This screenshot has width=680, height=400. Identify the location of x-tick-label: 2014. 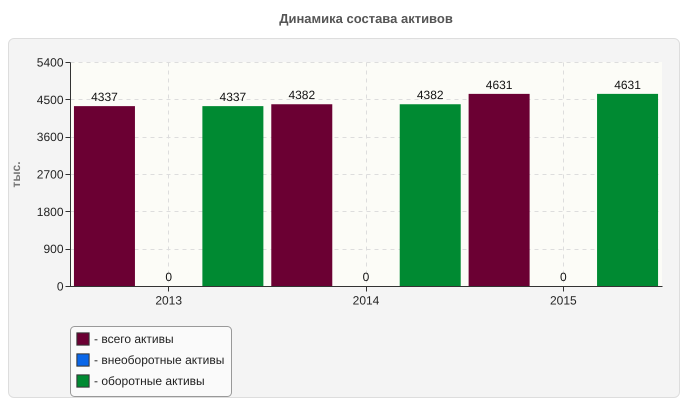
(366, 301).